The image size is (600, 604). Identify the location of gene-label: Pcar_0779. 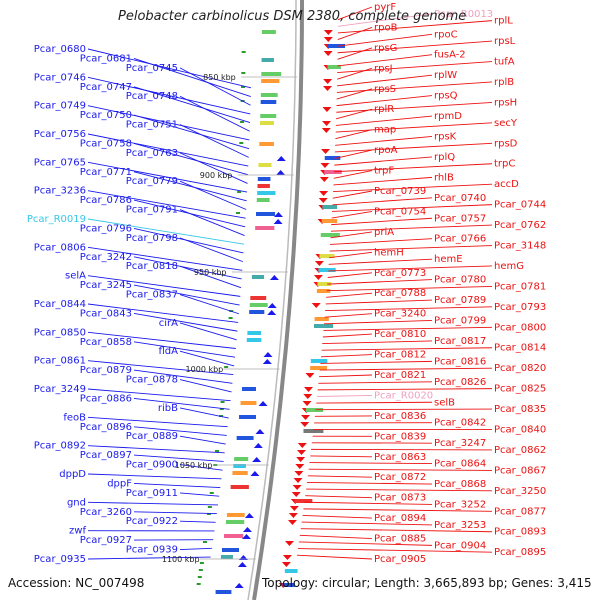
(152, 181).